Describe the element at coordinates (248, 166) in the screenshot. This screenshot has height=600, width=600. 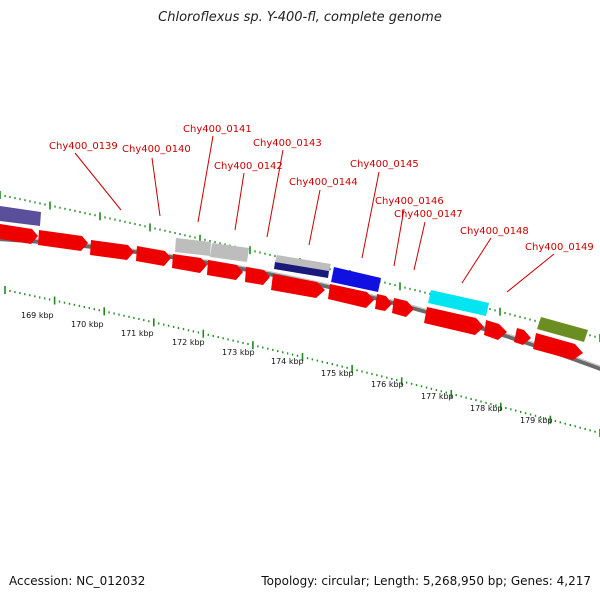
I see `gene-label: Chy400_0142` at that location.